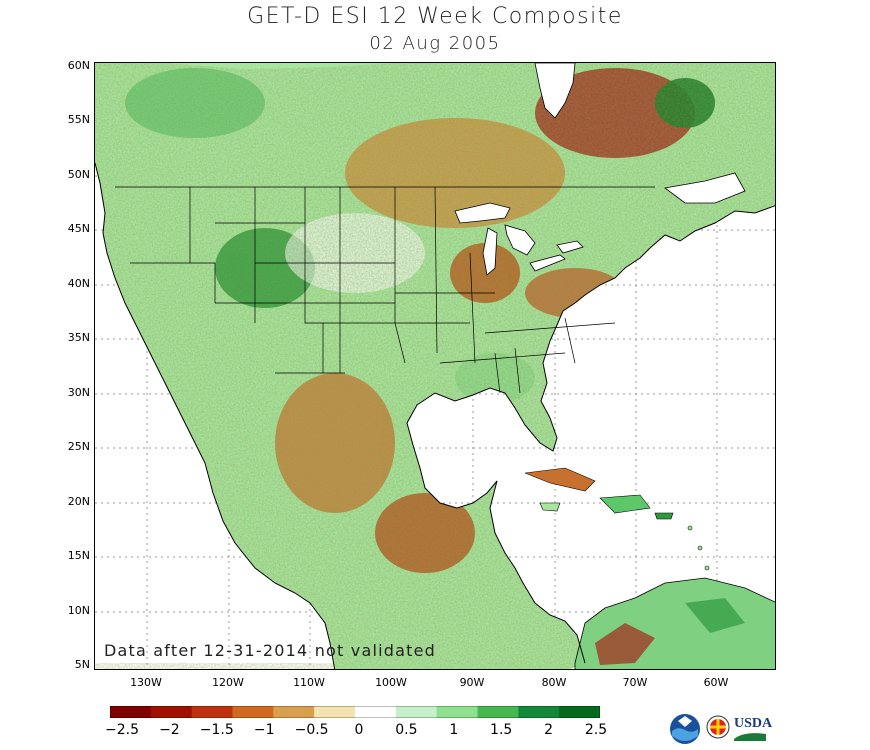  Describe the element at coordinates (617, 519) in the screenshot. I see `caribbean-islands` at that location.